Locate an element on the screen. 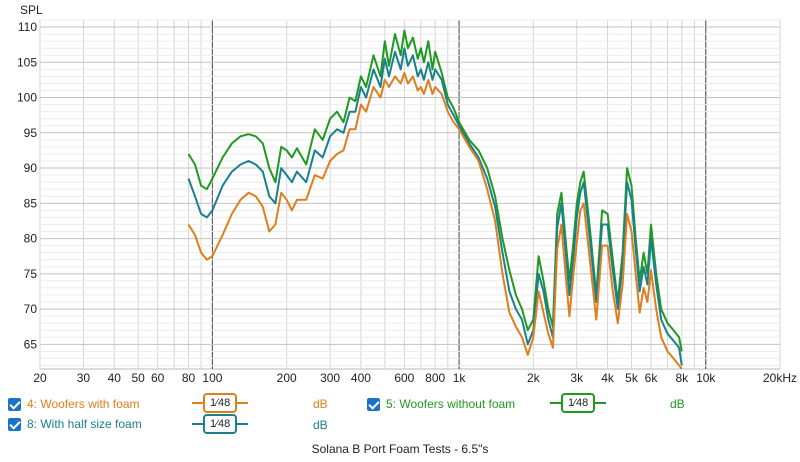  x-tick-label: 30 is located at coordinates (84, 378).